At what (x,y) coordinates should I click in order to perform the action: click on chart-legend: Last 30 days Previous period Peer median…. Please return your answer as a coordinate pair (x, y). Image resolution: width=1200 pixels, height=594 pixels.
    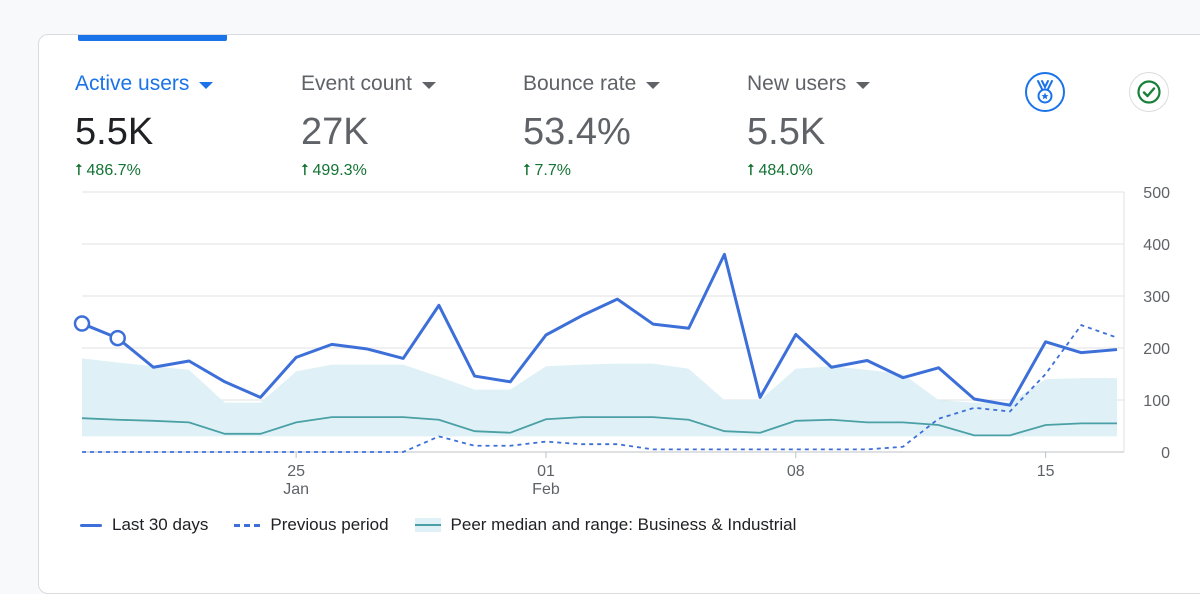
    Looking at the image, I should click on (438, 525).